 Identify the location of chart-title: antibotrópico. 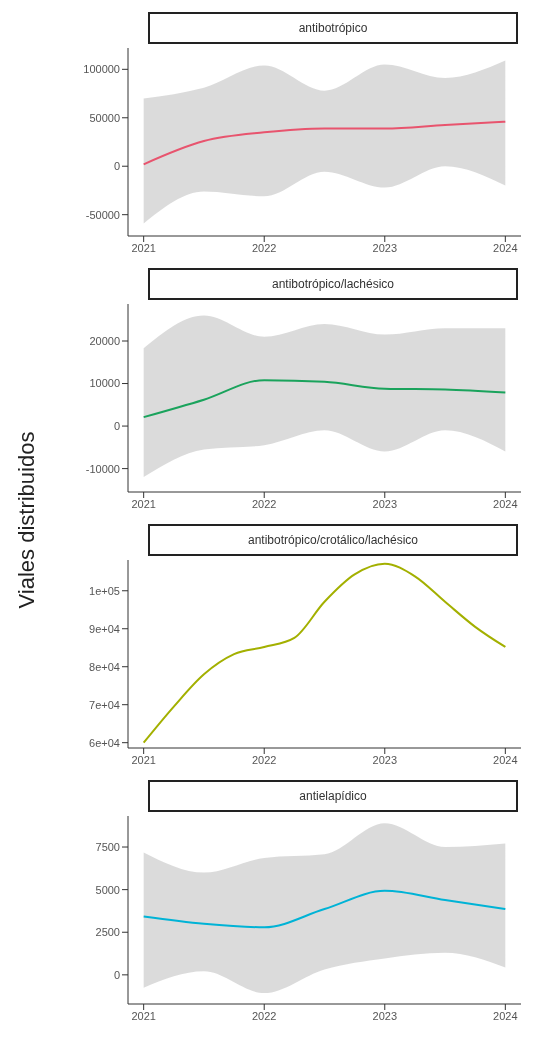
(333, 28).